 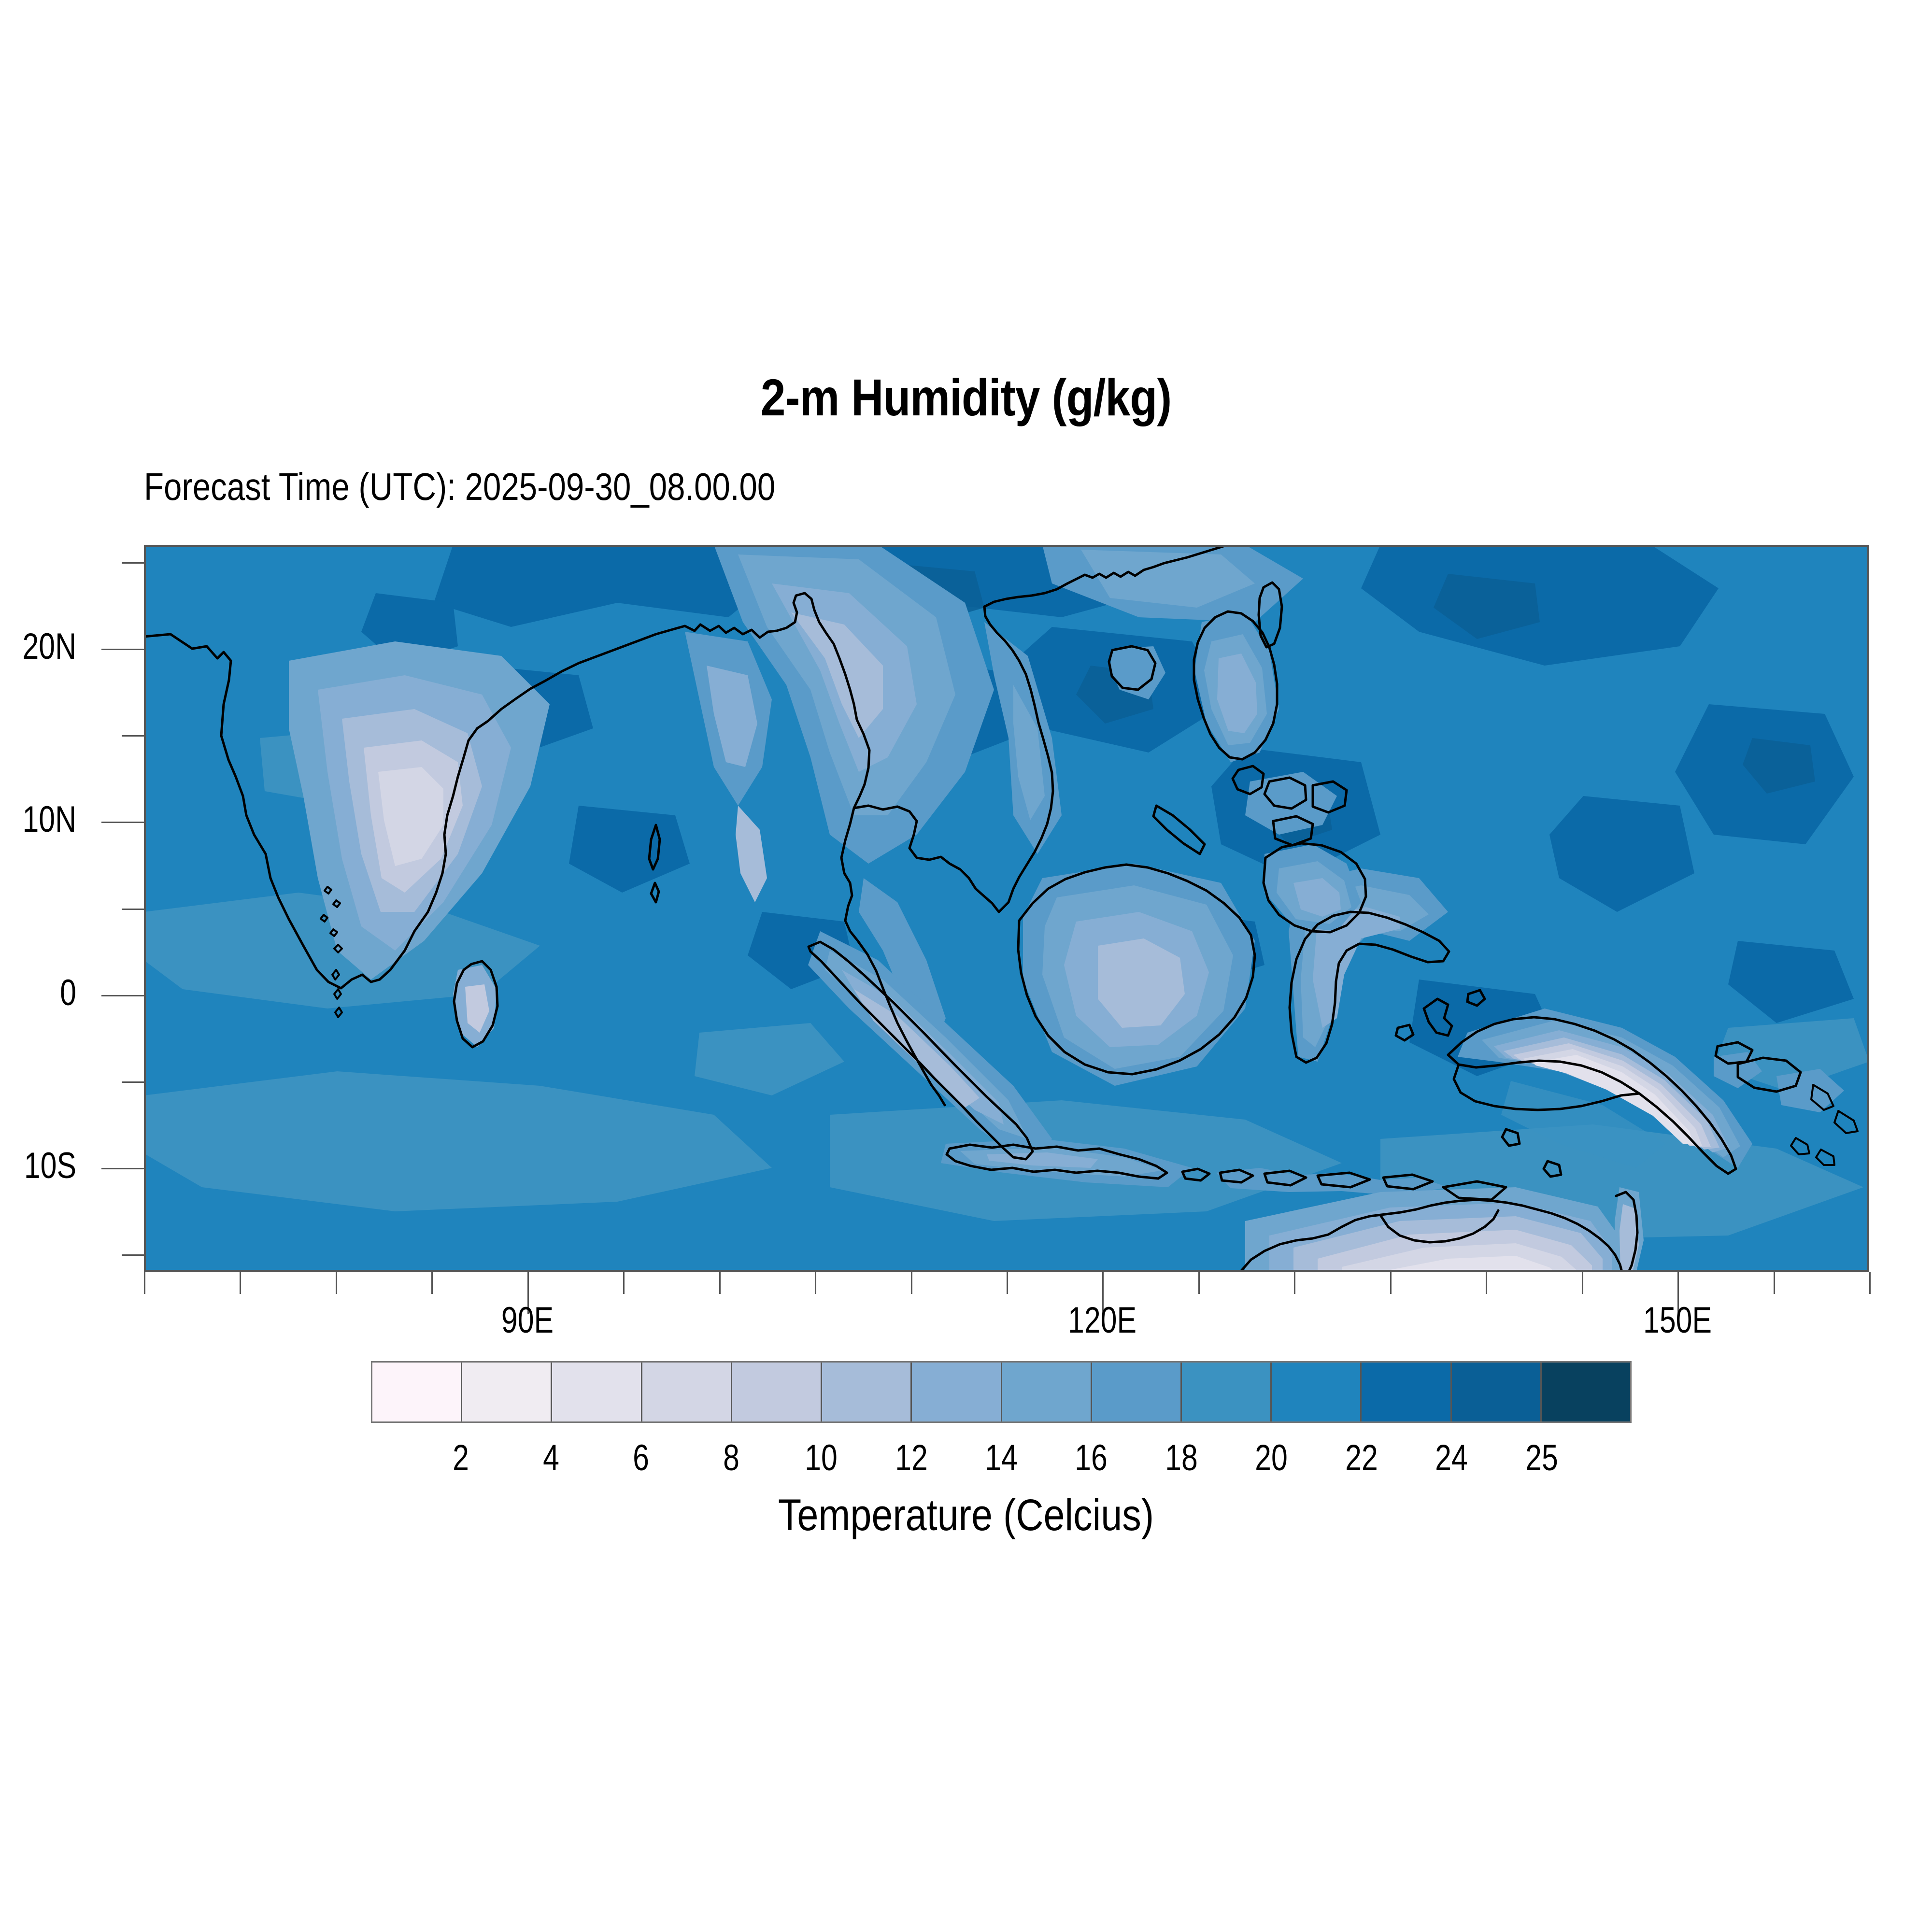 What do you see at coordinates (1361, 1457) in the screenshot?
I see `colorbar-tick-label: 22` at bounding box center [1361, 1457].